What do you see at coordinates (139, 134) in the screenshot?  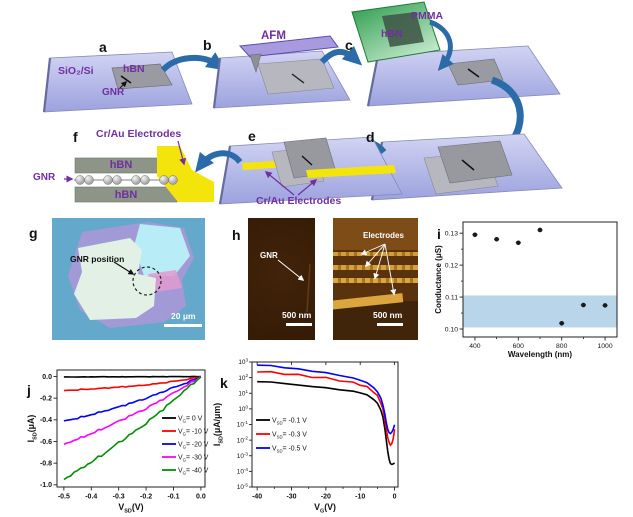 I see `label-electrodes-f: Cr/Au Electrodes` at bounding box center [139, 134].